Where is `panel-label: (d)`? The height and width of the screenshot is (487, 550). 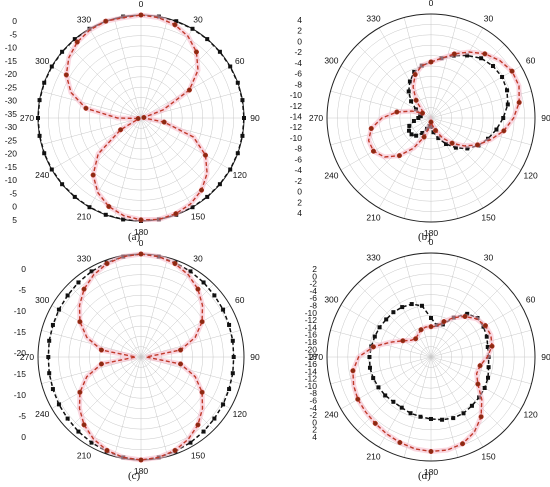
panel-label: (d) is located at coordinates (424, 476).